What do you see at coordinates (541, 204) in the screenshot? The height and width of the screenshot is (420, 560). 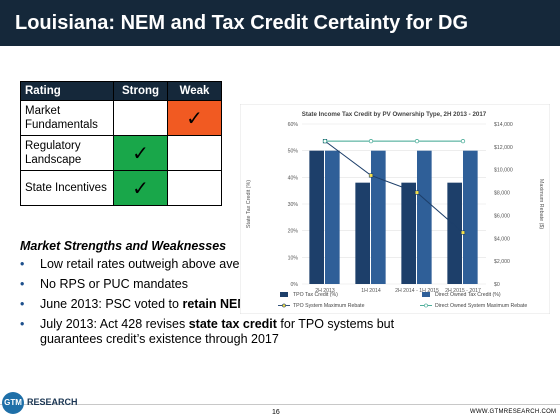 I see `y2-axis-label: Maximum Rebate ($)` at bounding box center [541, 204].